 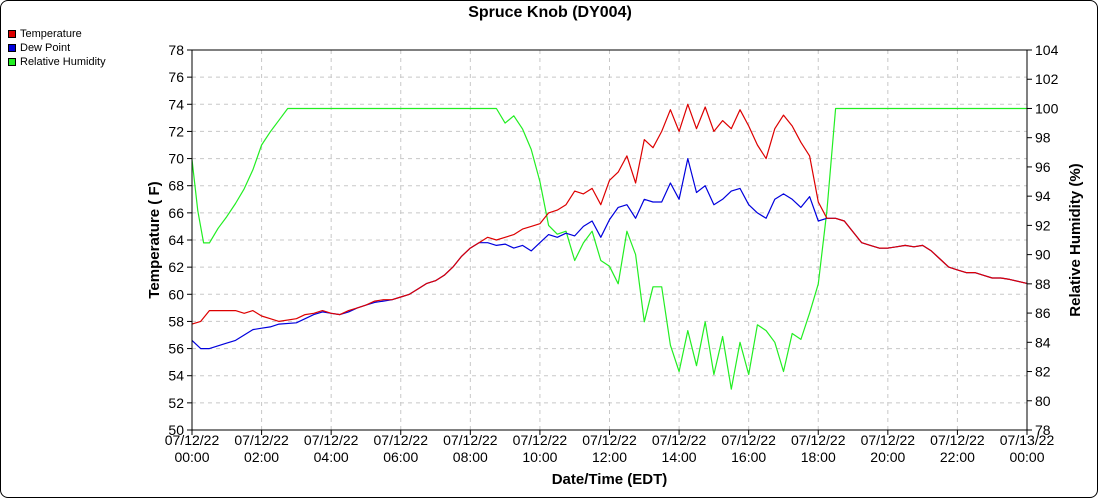 What do you see at coordinates (1043, 225) in the screenshot?
I see `y-tick-label-right: 92` at bounding box center [1043, 225].